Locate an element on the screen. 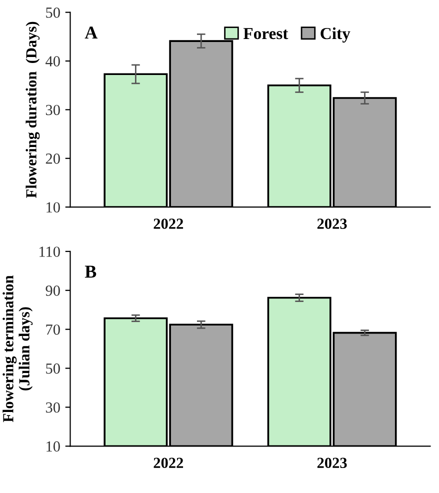 The width and height of the screenshot is (439, 493). y-tick-label: 20 is located at coordinates (53, 159).